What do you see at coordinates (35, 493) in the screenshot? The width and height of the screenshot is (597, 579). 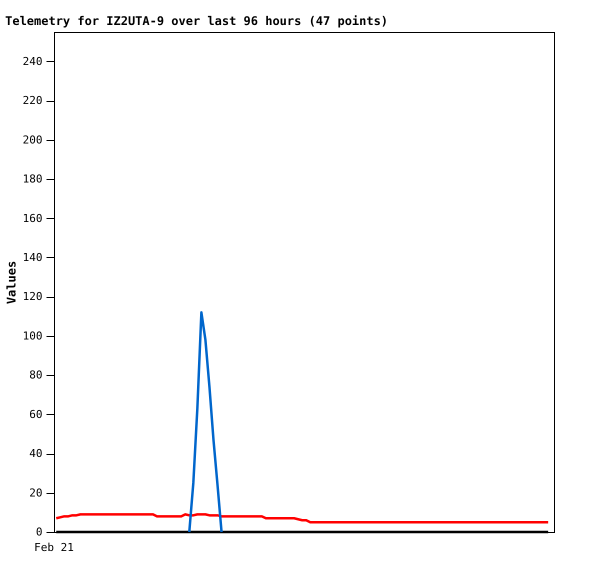 I see `y-tick-label: 20` at bounding box center [35, 493].